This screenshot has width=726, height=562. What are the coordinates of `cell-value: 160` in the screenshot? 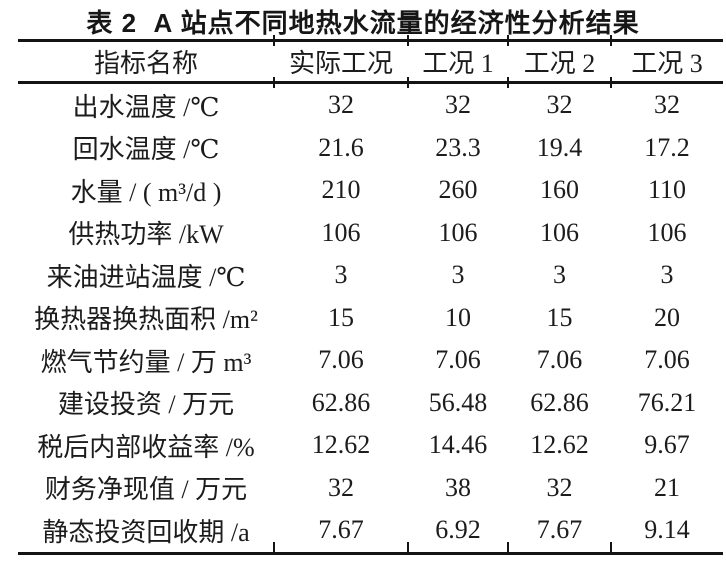 It's located at (559, 190).